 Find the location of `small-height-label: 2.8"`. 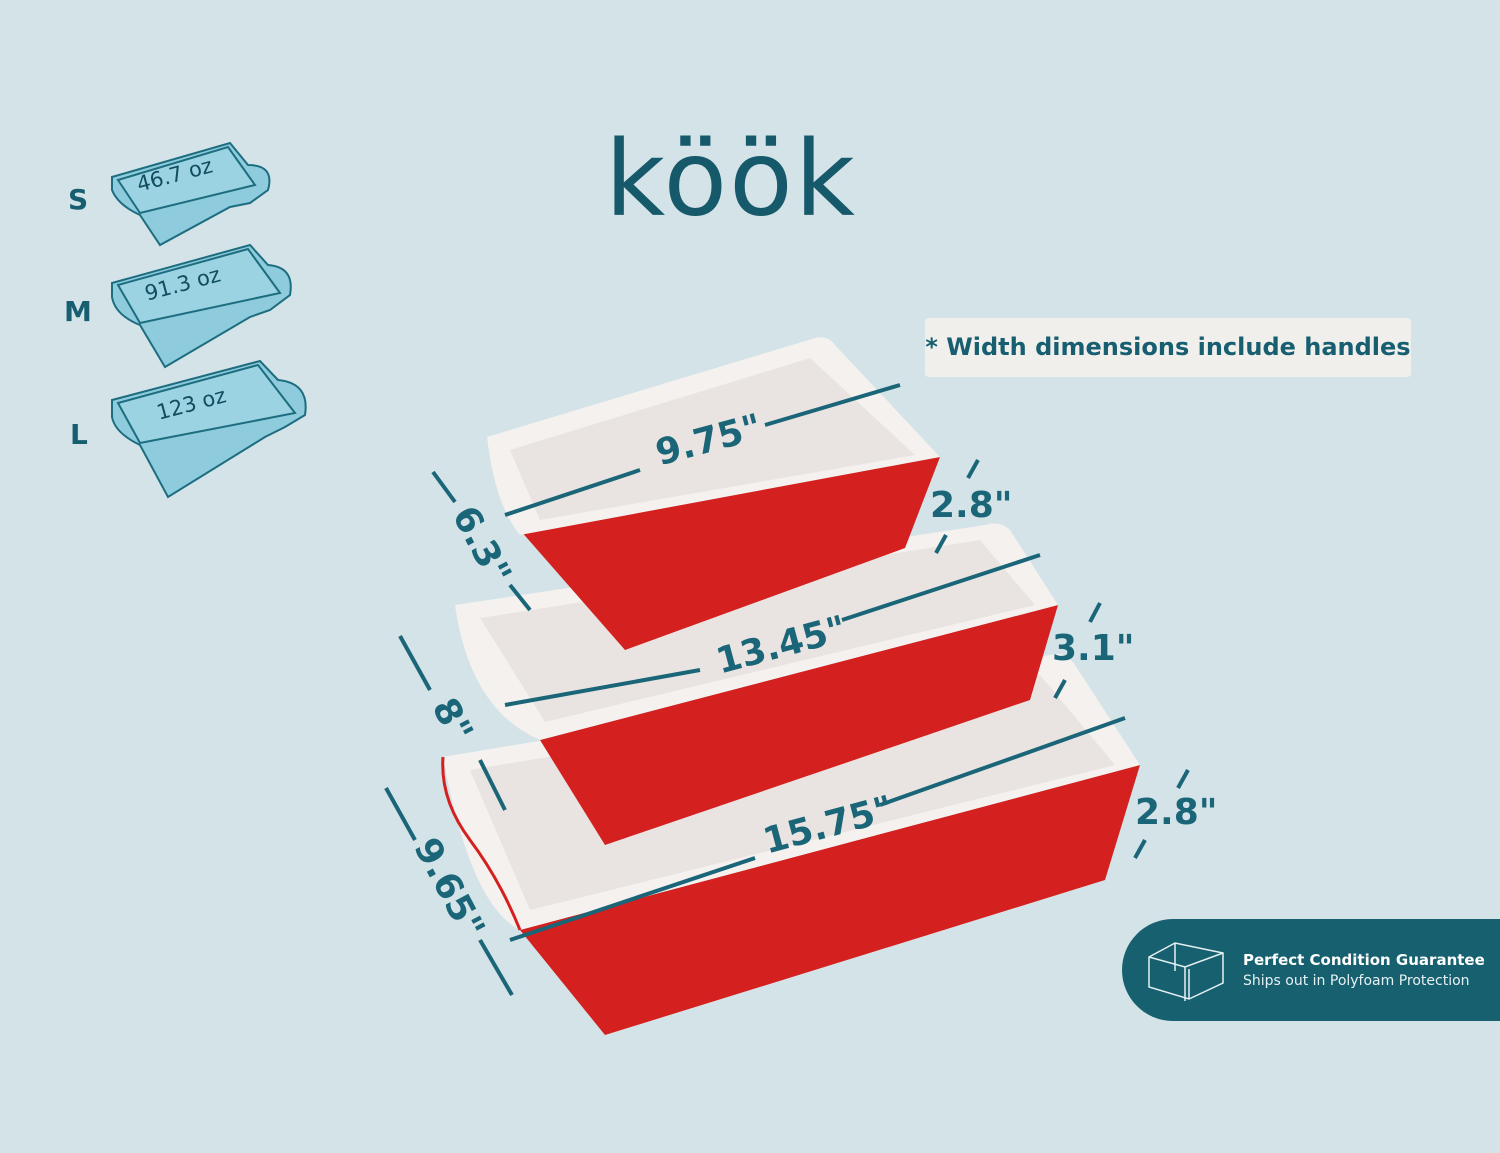

small-height-label: 2.8" is located at coordinates (971, 505).